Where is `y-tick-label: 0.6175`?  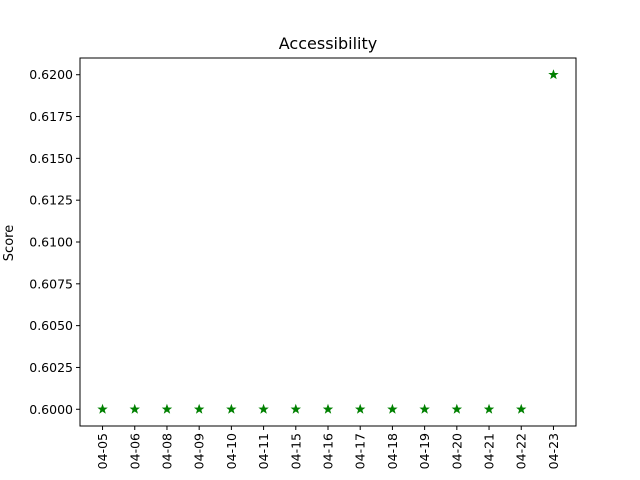
y-tick-label: 0.6175 is located at coordinates (51, 116).